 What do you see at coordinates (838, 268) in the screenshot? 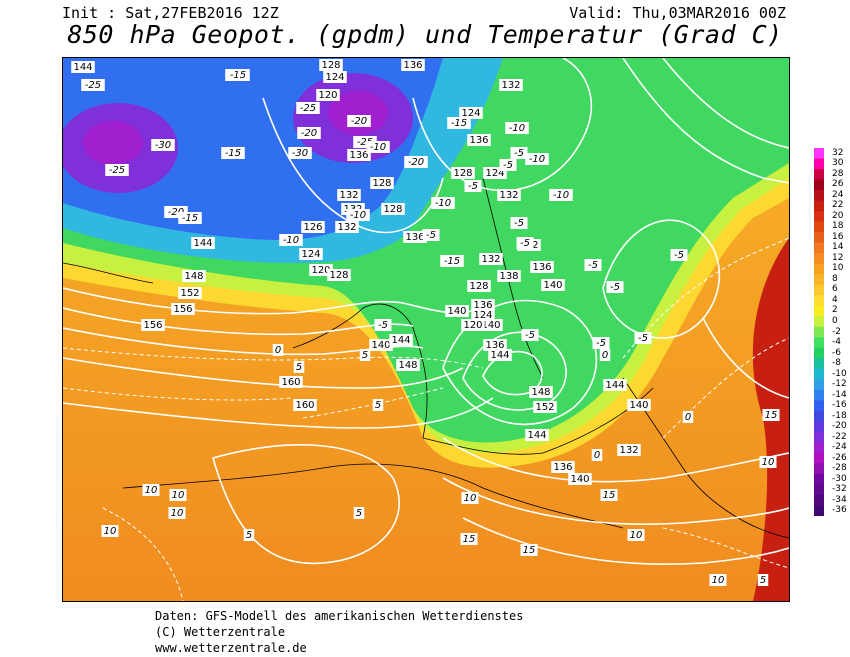
I see `legend-label: 10` at bounding box center [838, 268].